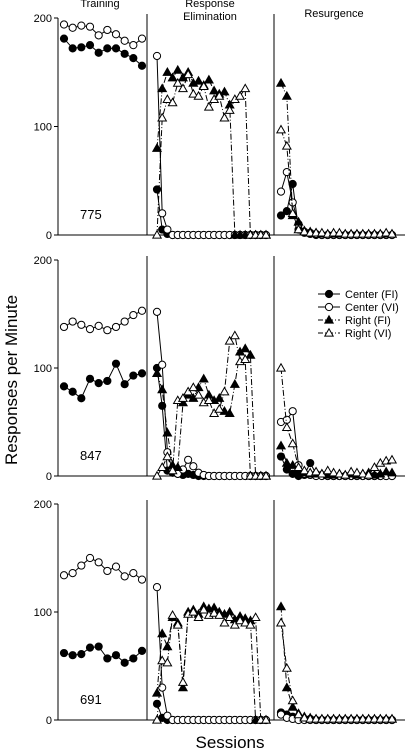 This screenshot has height=752, width=409. Describe the element at coordinates (336, 158) in the screenshot. I see `series-line-right_fi-resurgence` at that location.